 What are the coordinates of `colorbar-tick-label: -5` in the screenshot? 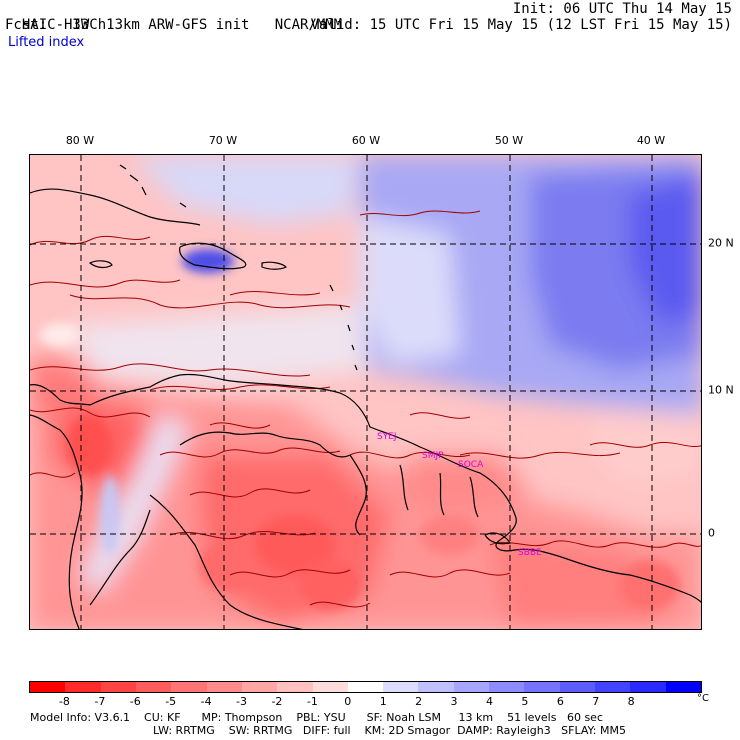 It's located at (171, 701).